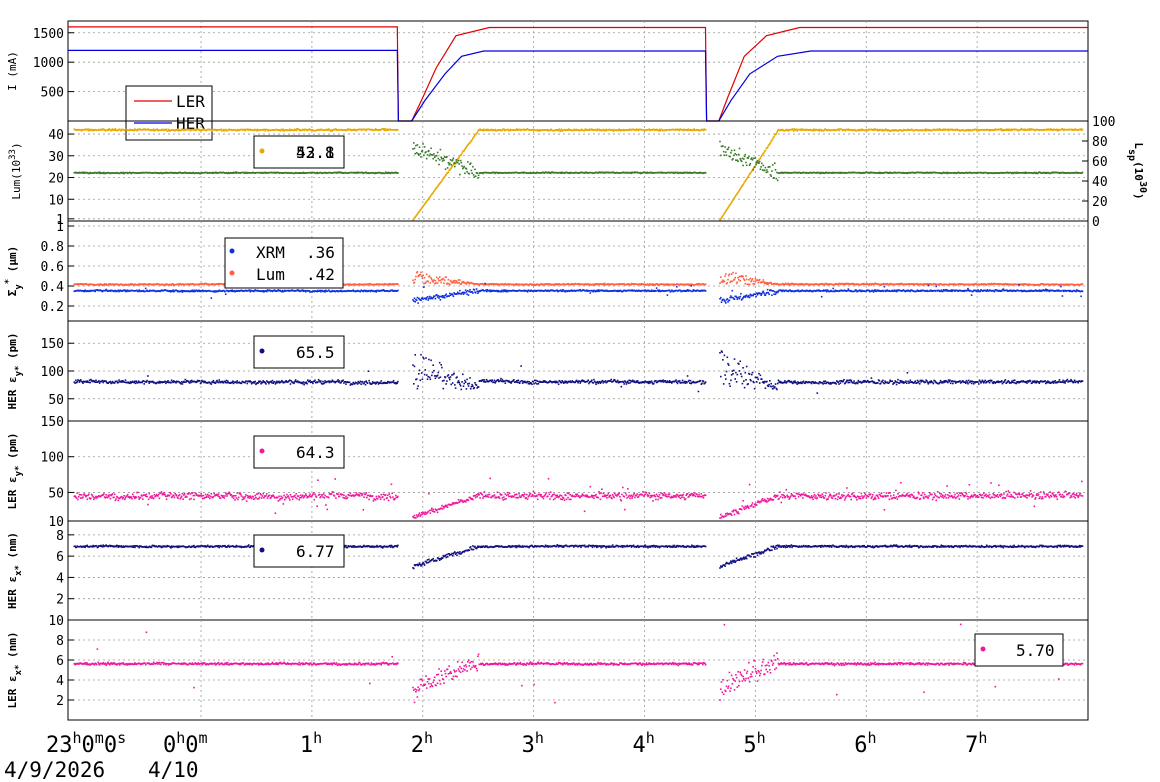 The height and width of the screenshot is (782, 1160). What do you see at coordinates (190, 123) in the screenshot?
I see `legend-label-her: HER` at bounding box center [190, 123].